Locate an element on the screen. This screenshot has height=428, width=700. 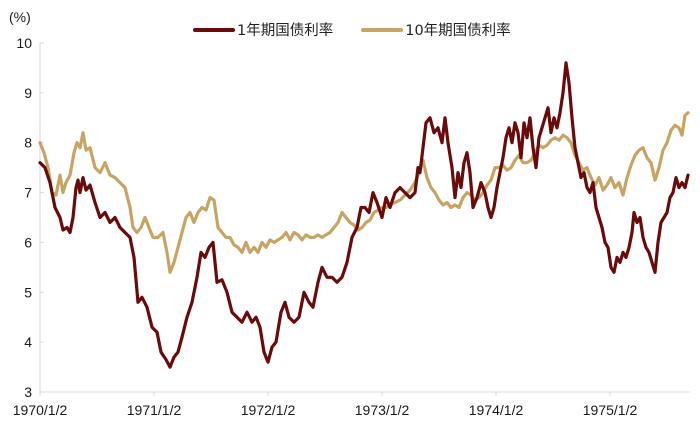
legend-item-1y: 1年期国债利率 is located at coordinates (263, 29).